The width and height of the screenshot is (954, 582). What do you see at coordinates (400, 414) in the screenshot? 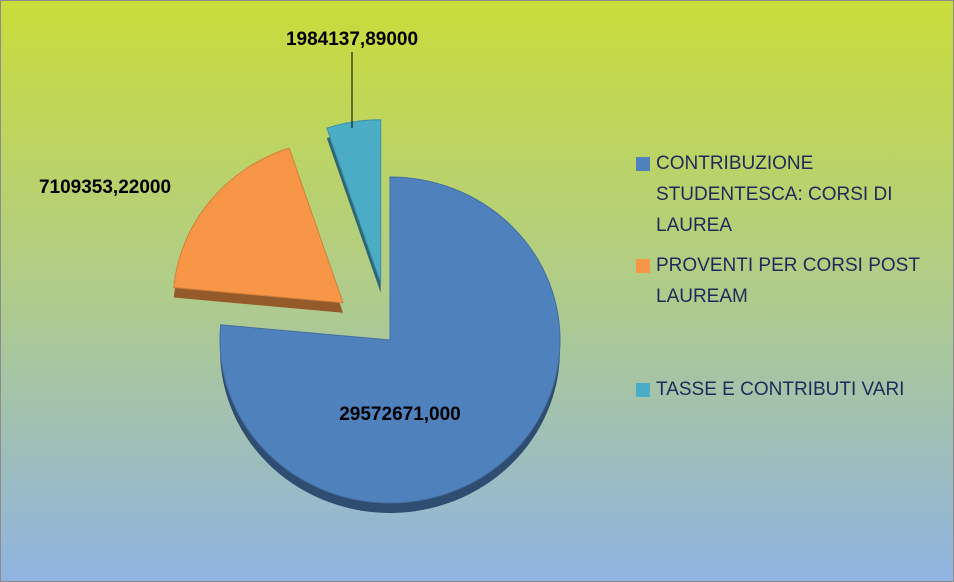
I see `value-label: 29572671,000` at bounding box center [400, 414].